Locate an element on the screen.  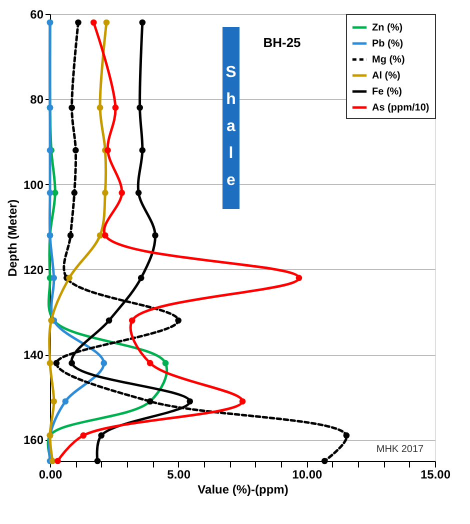
y-axis-title: Depth (Meter) is located at coordinates (12, 238).